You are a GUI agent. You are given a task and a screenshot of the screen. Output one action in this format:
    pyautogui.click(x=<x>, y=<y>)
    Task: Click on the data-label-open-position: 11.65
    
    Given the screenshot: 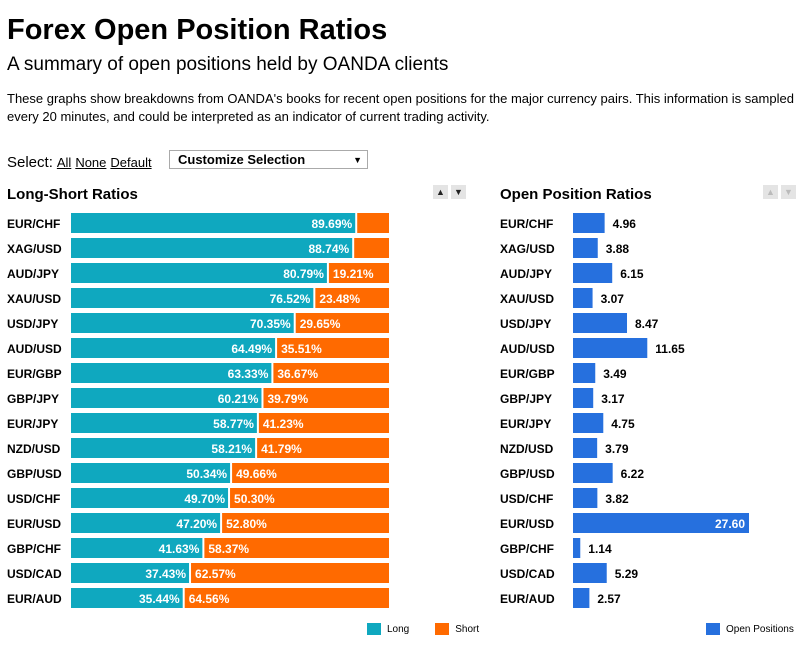 What is the action you would take?
    pyautogui.click(x=670, y=349)
    